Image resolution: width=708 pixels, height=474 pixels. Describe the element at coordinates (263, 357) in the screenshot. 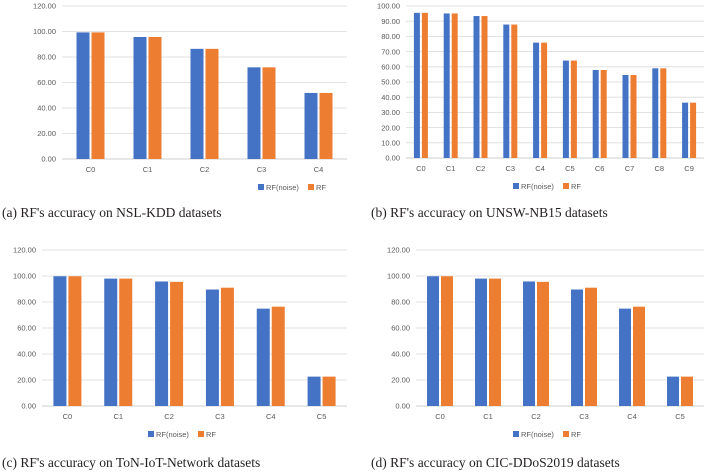

I see `bar-rf-noise-c4` at that location.